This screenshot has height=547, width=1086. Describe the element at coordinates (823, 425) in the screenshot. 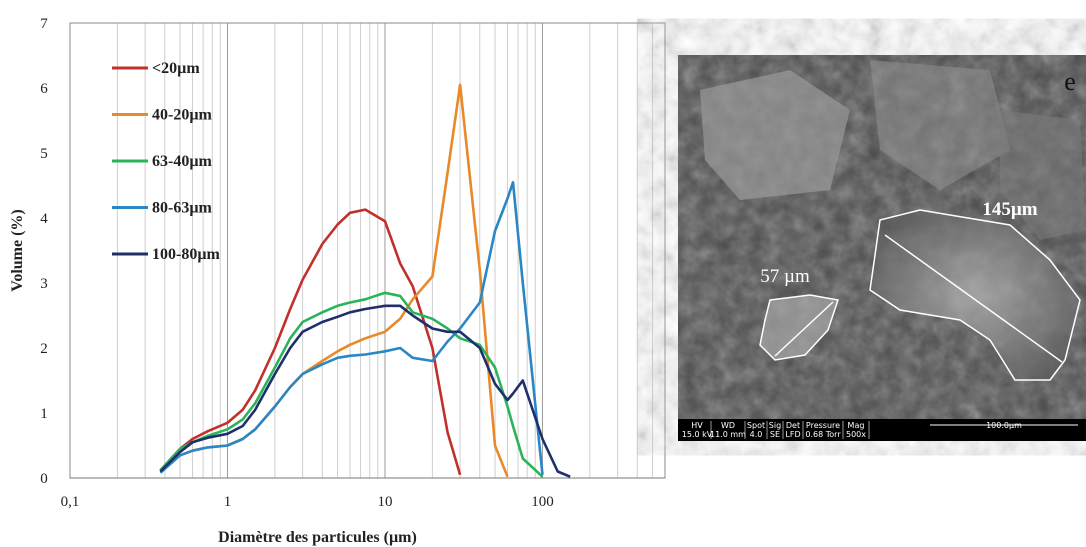

I see `info-label: Pressure` at that location.